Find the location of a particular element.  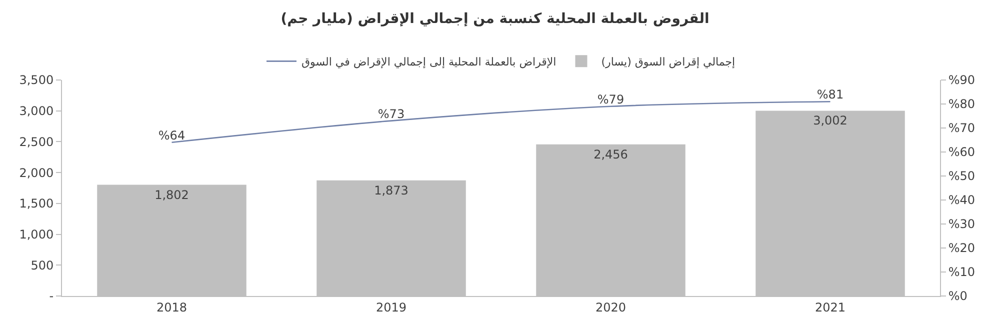

x-tick-label: 2019 is located at coordinates (391, 307).